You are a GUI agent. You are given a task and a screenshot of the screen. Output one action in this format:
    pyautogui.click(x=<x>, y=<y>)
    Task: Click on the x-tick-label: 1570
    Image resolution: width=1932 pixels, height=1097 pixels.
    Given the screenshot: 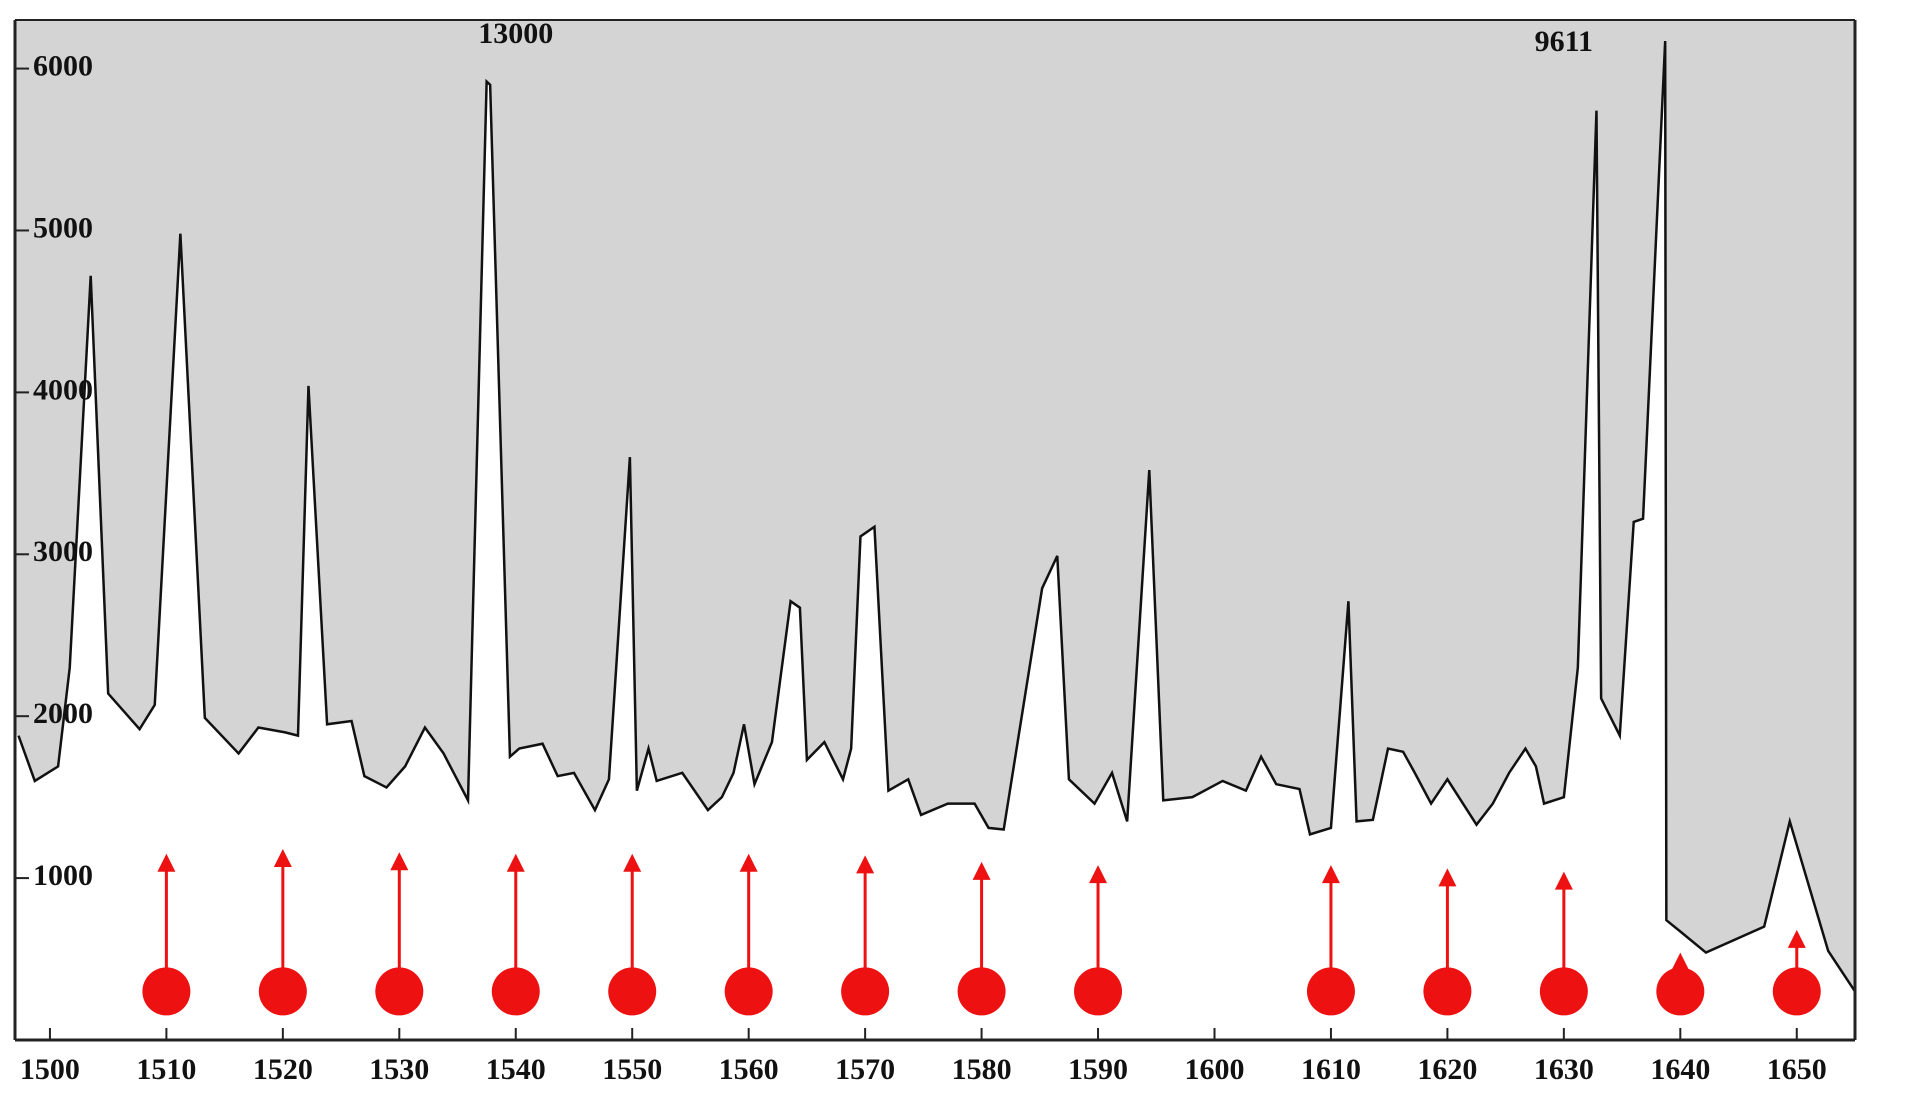 What is the action you would take?
    pyautogui.click(x=865, y=1069)
    